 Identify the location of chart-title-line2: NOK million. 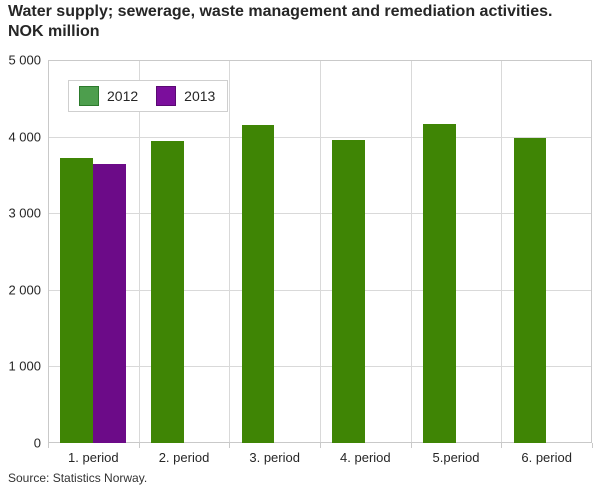
(54, 31).